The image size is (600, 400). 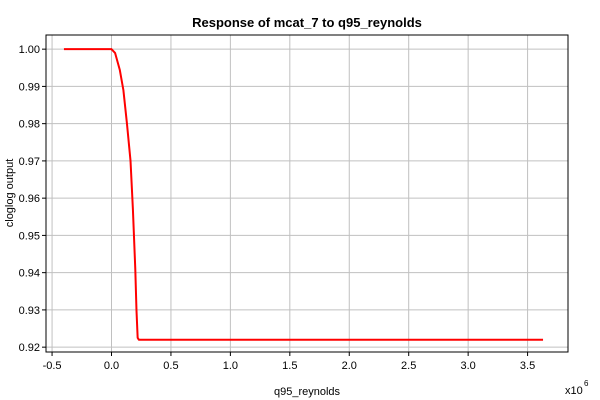 What do you see at coordinates (29, 274) in the screenshot?
I see `y-tick-label: 0.94` at bounding box center [29, 274].